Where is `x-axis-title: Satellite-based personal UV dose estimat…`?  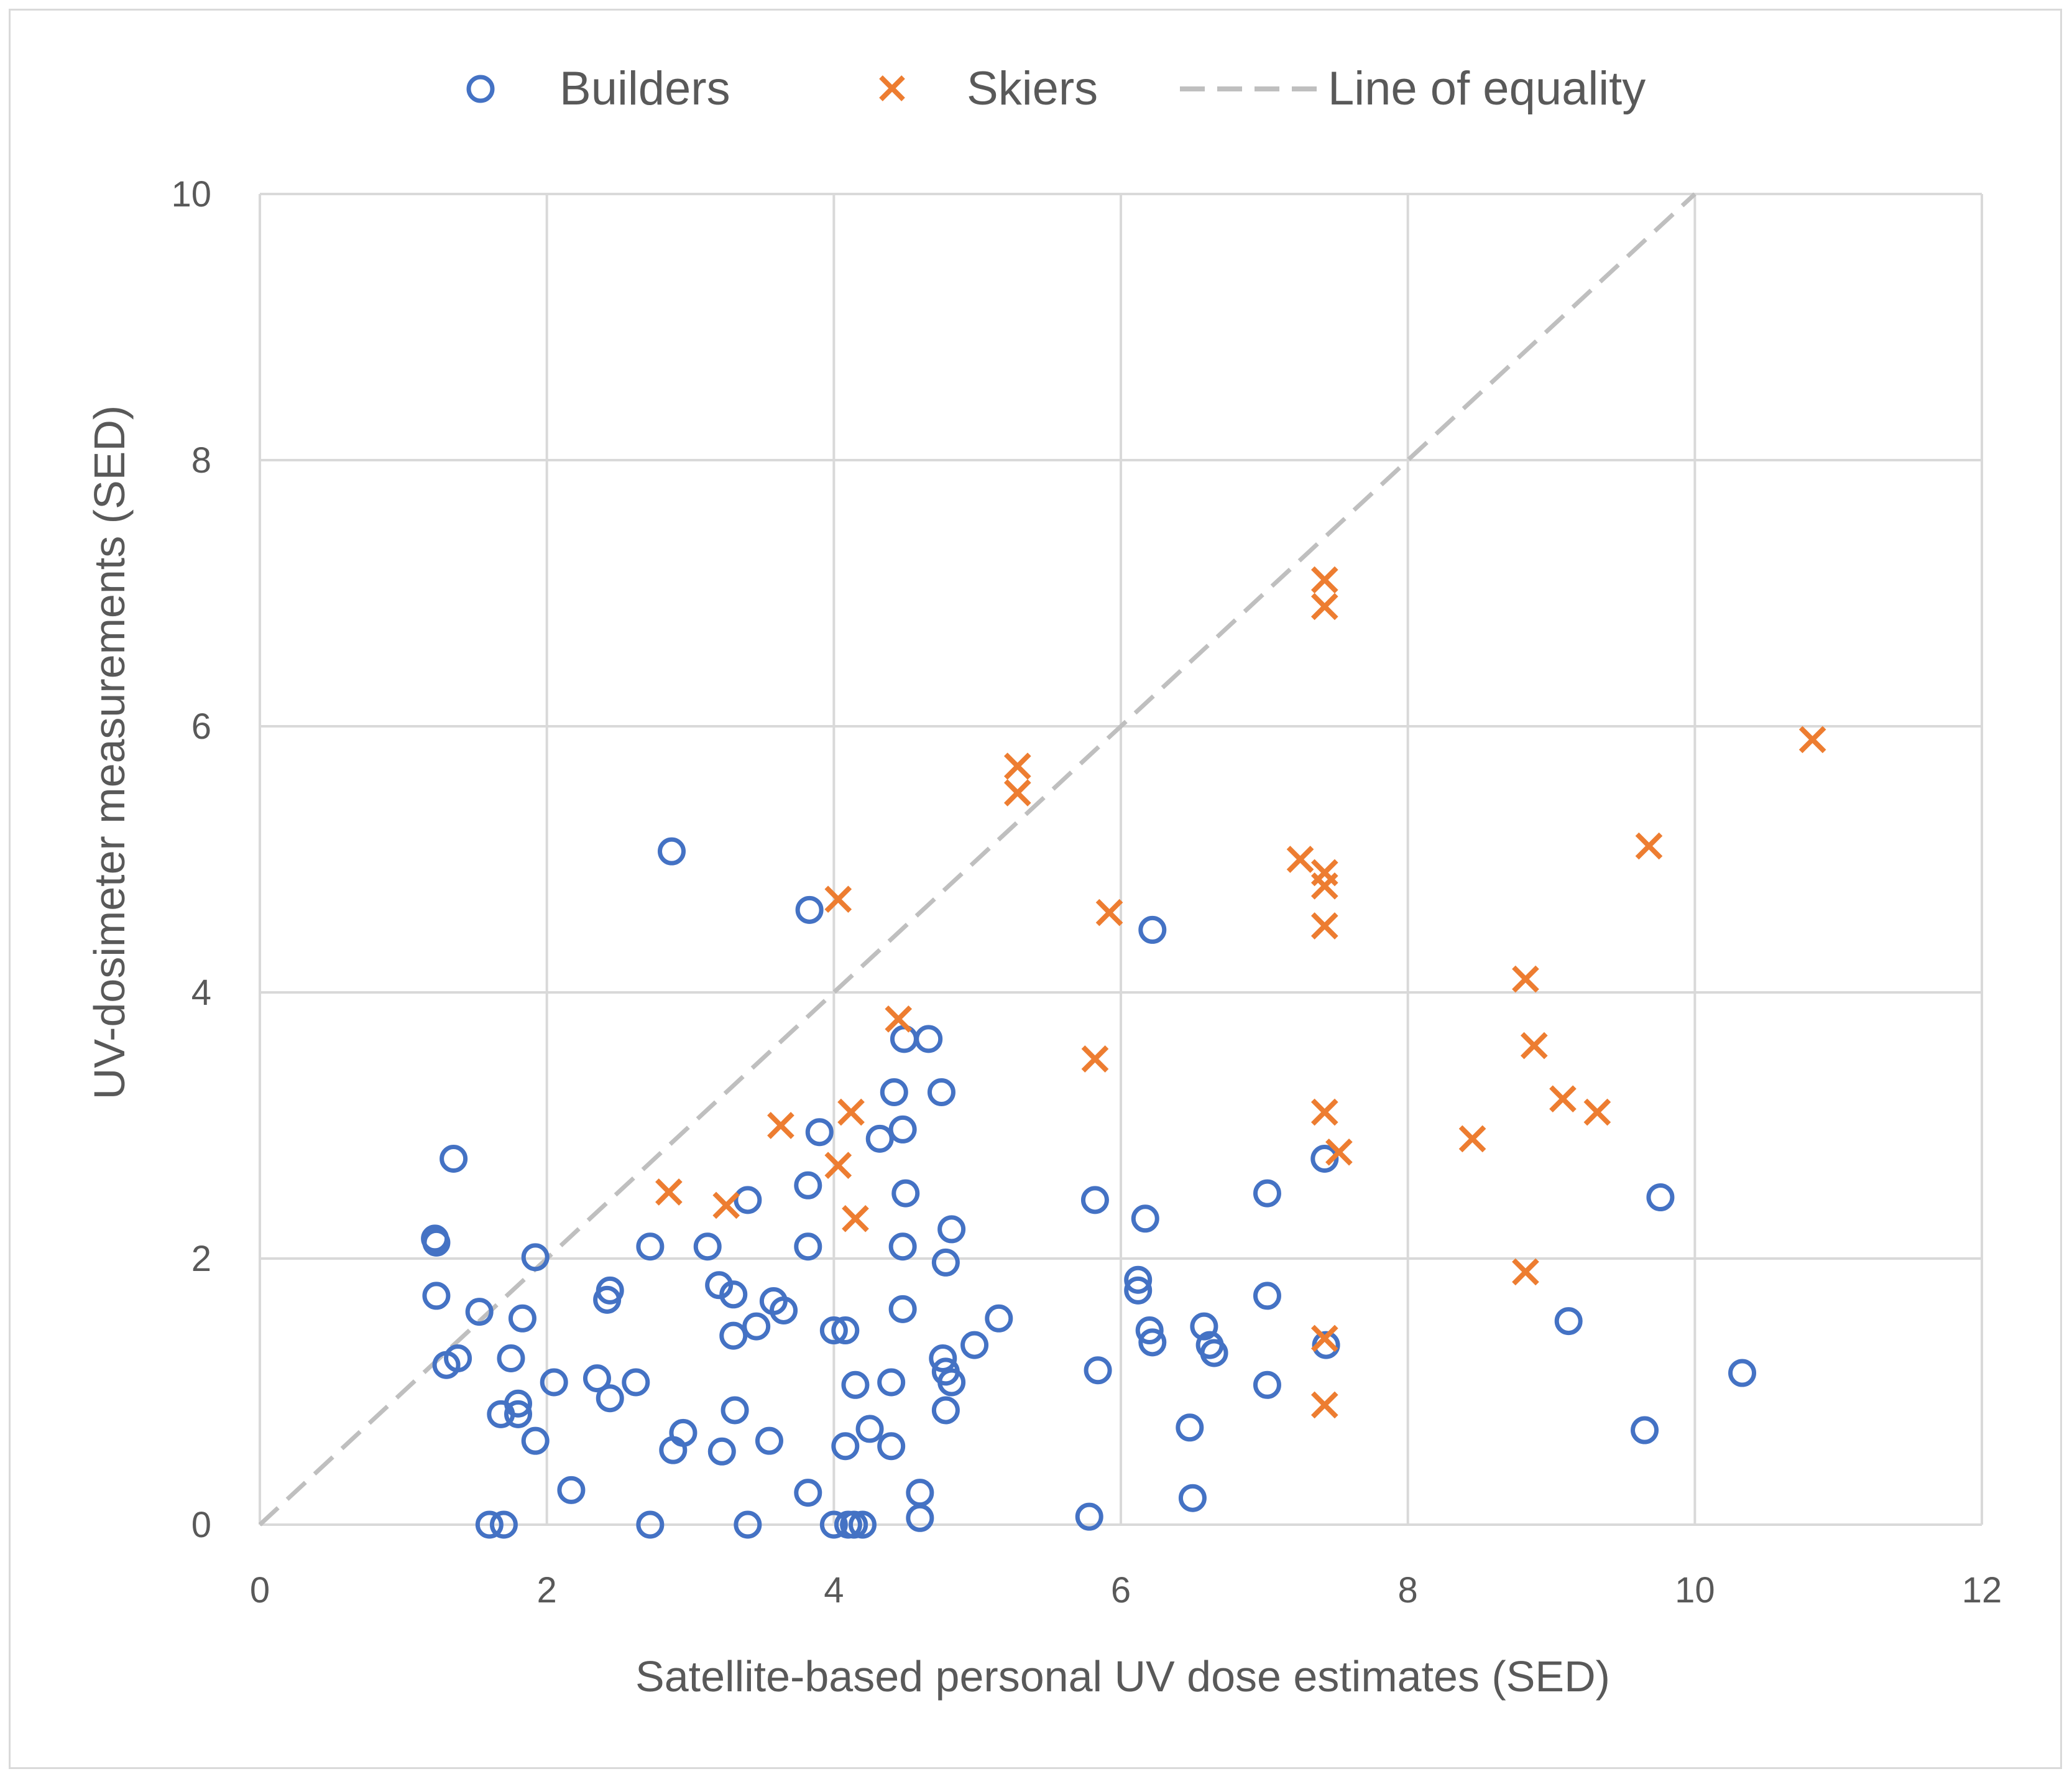
x-axis-title: Satellite-based personal UV dose estimat… is located at coordinates (1122, 1677).